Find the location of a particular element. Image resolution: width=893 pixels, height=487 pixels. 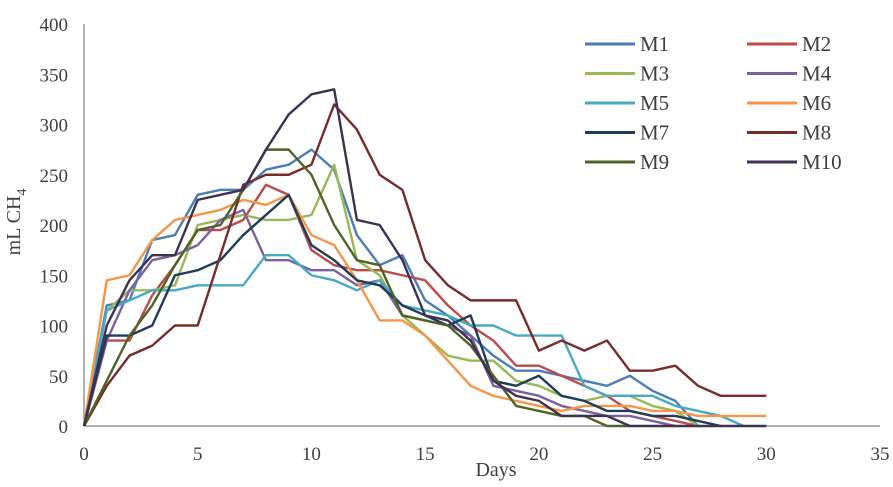

legend-label-m10: M10 is located at coordinates (822, 162).